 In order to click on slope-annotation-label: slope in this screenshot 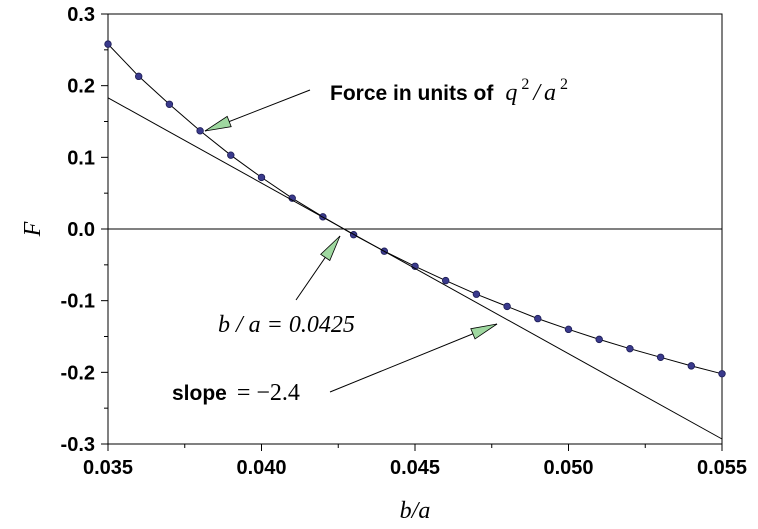, I will do `click(199, 393)`.